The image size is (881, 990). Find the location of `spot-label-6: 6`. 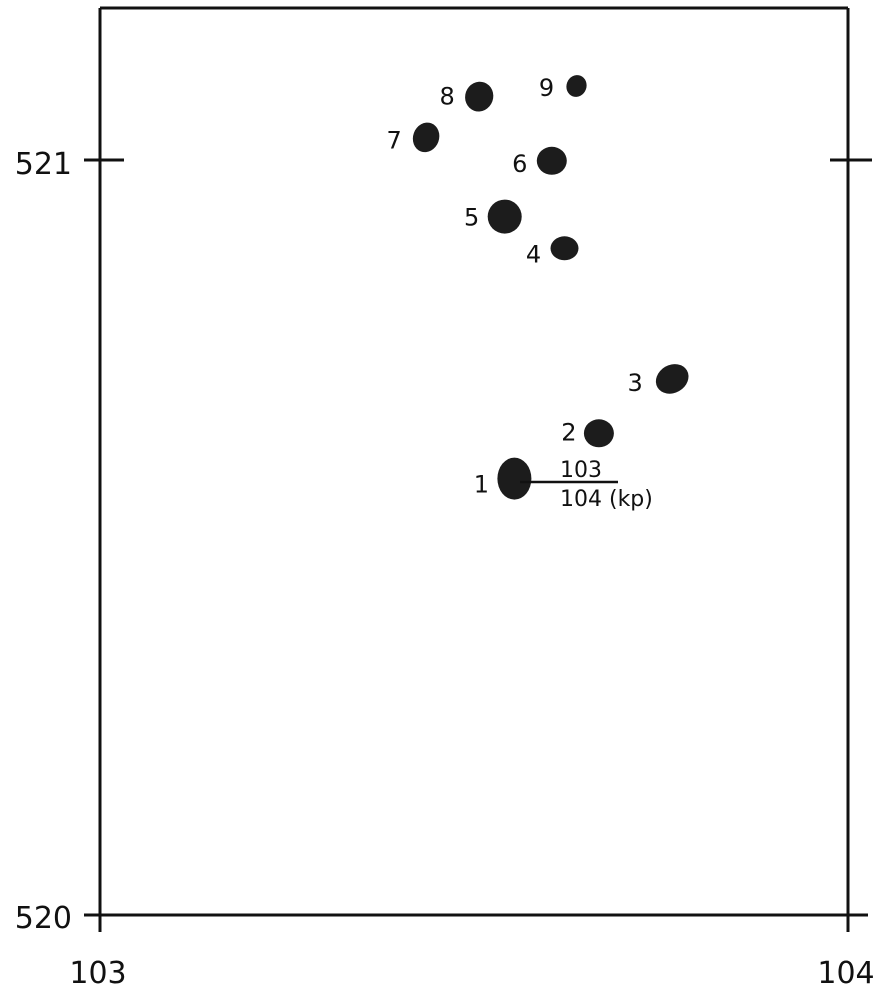

spot-label-6: 6 is located at coordinates (519, 164).